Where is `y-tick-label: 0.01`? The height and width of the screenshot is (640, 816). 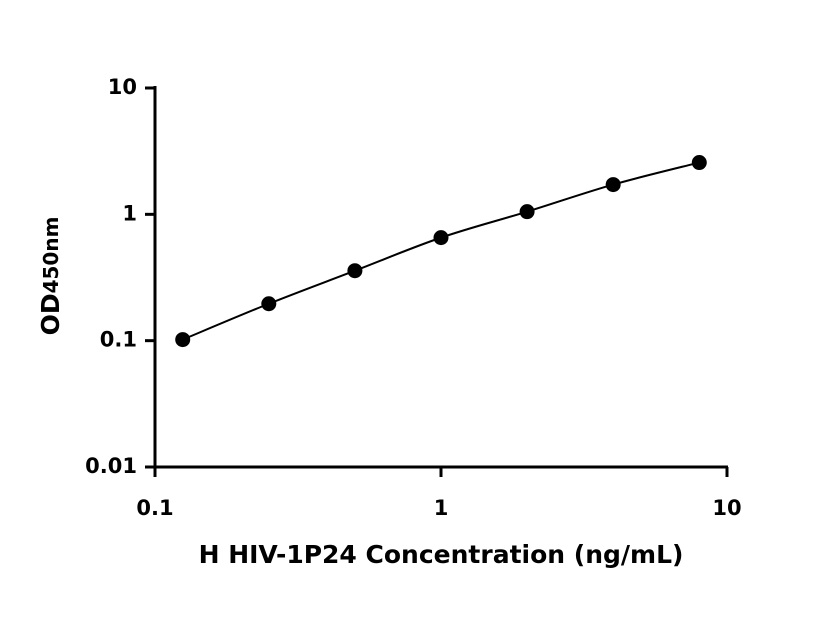
y-tick-label: 0.01 is located at coordinates (111, 466).